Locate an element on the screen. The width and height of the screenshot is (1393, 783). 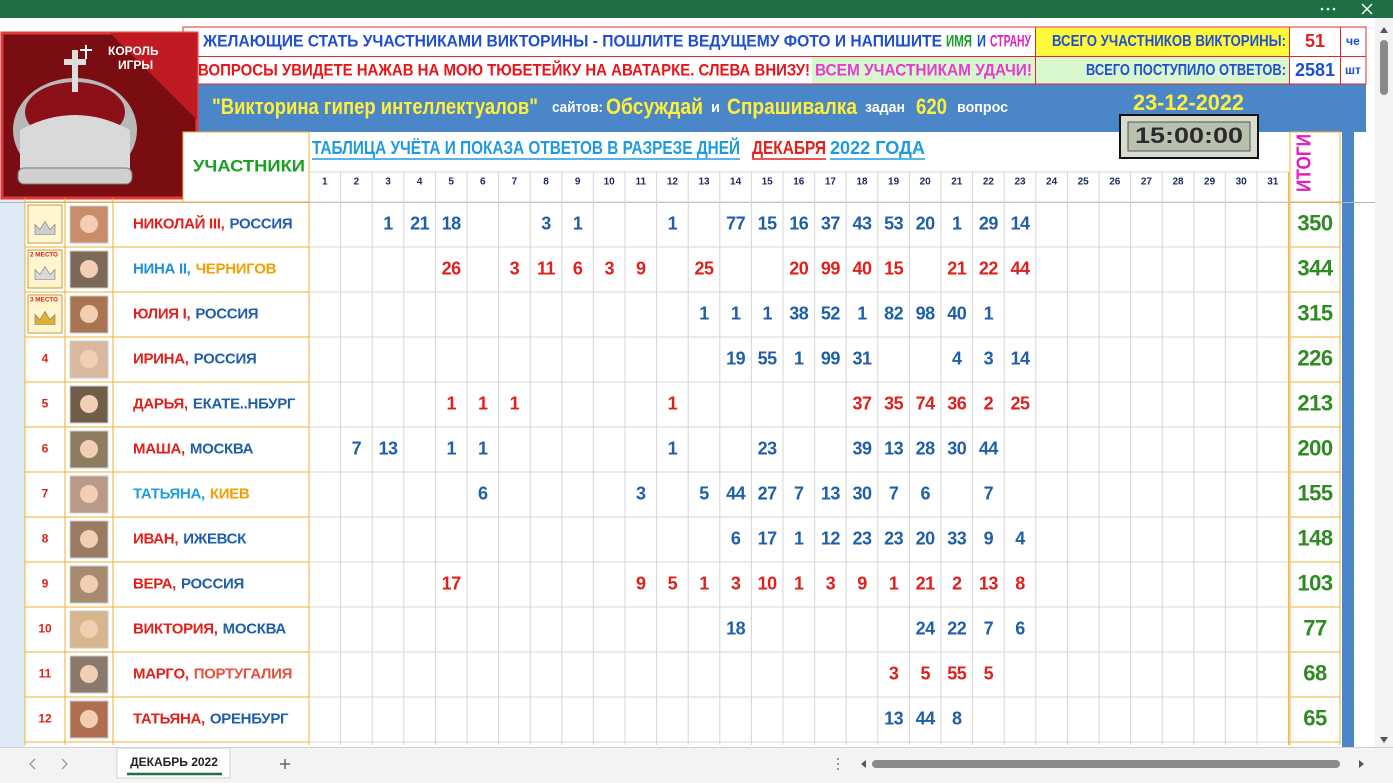
rank-label: 3 МЕСТО is located at coordinates (44, 301).